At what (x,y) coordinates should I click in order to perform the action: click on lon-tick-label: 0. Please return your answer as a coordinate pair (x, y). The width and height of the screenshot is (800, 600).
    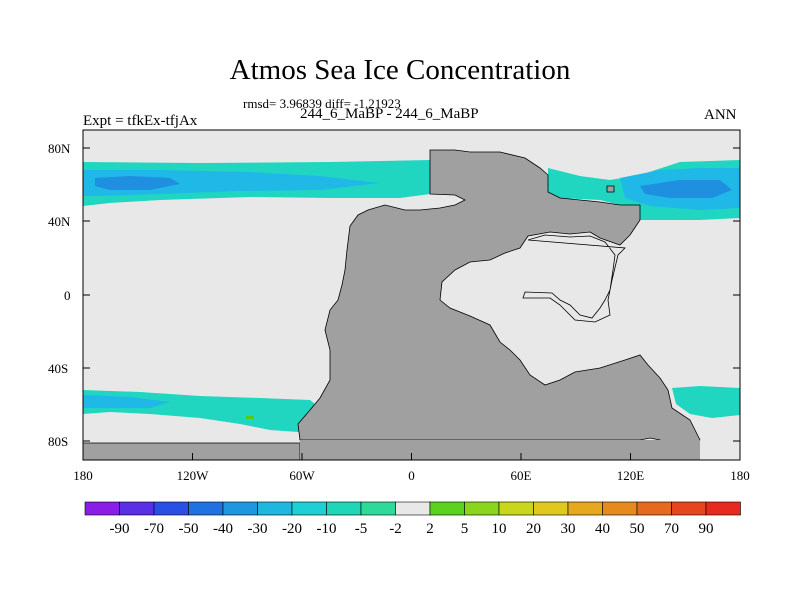
    Looking at the image, I should click on (411, 475).